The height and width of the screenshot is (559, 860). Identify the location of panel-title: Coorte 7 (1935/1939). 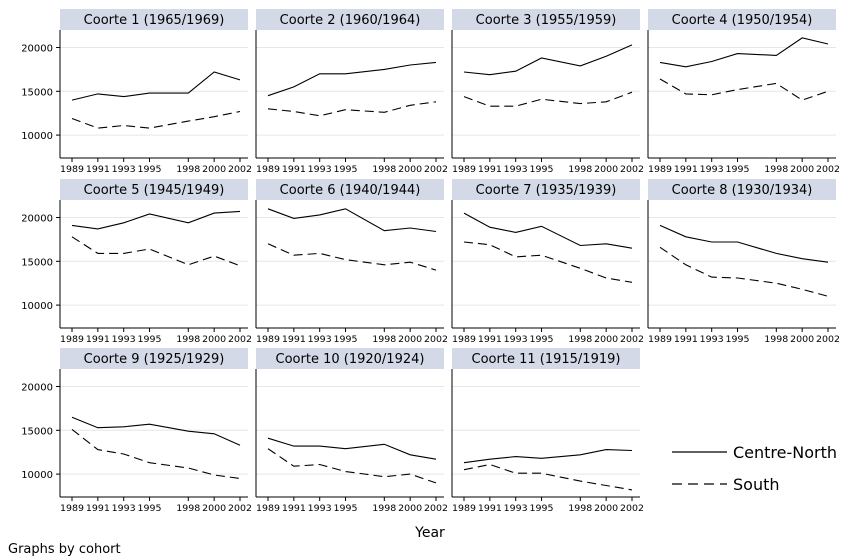
(546, 190).